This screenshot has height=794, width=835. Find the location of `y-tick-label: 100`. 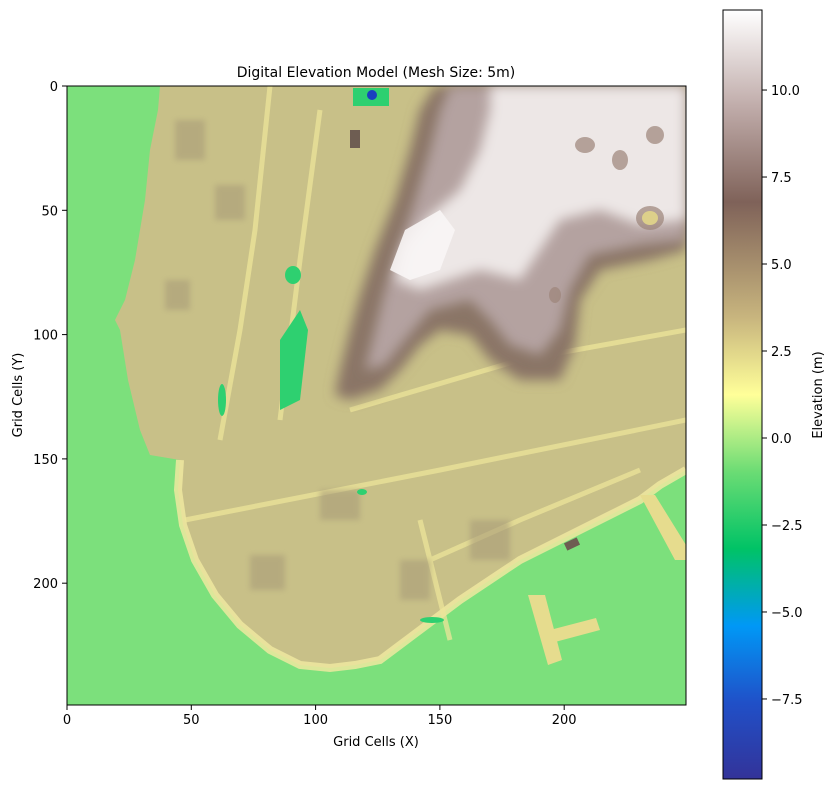

y-tick-label: 100 is located at coordinates (45, 336).